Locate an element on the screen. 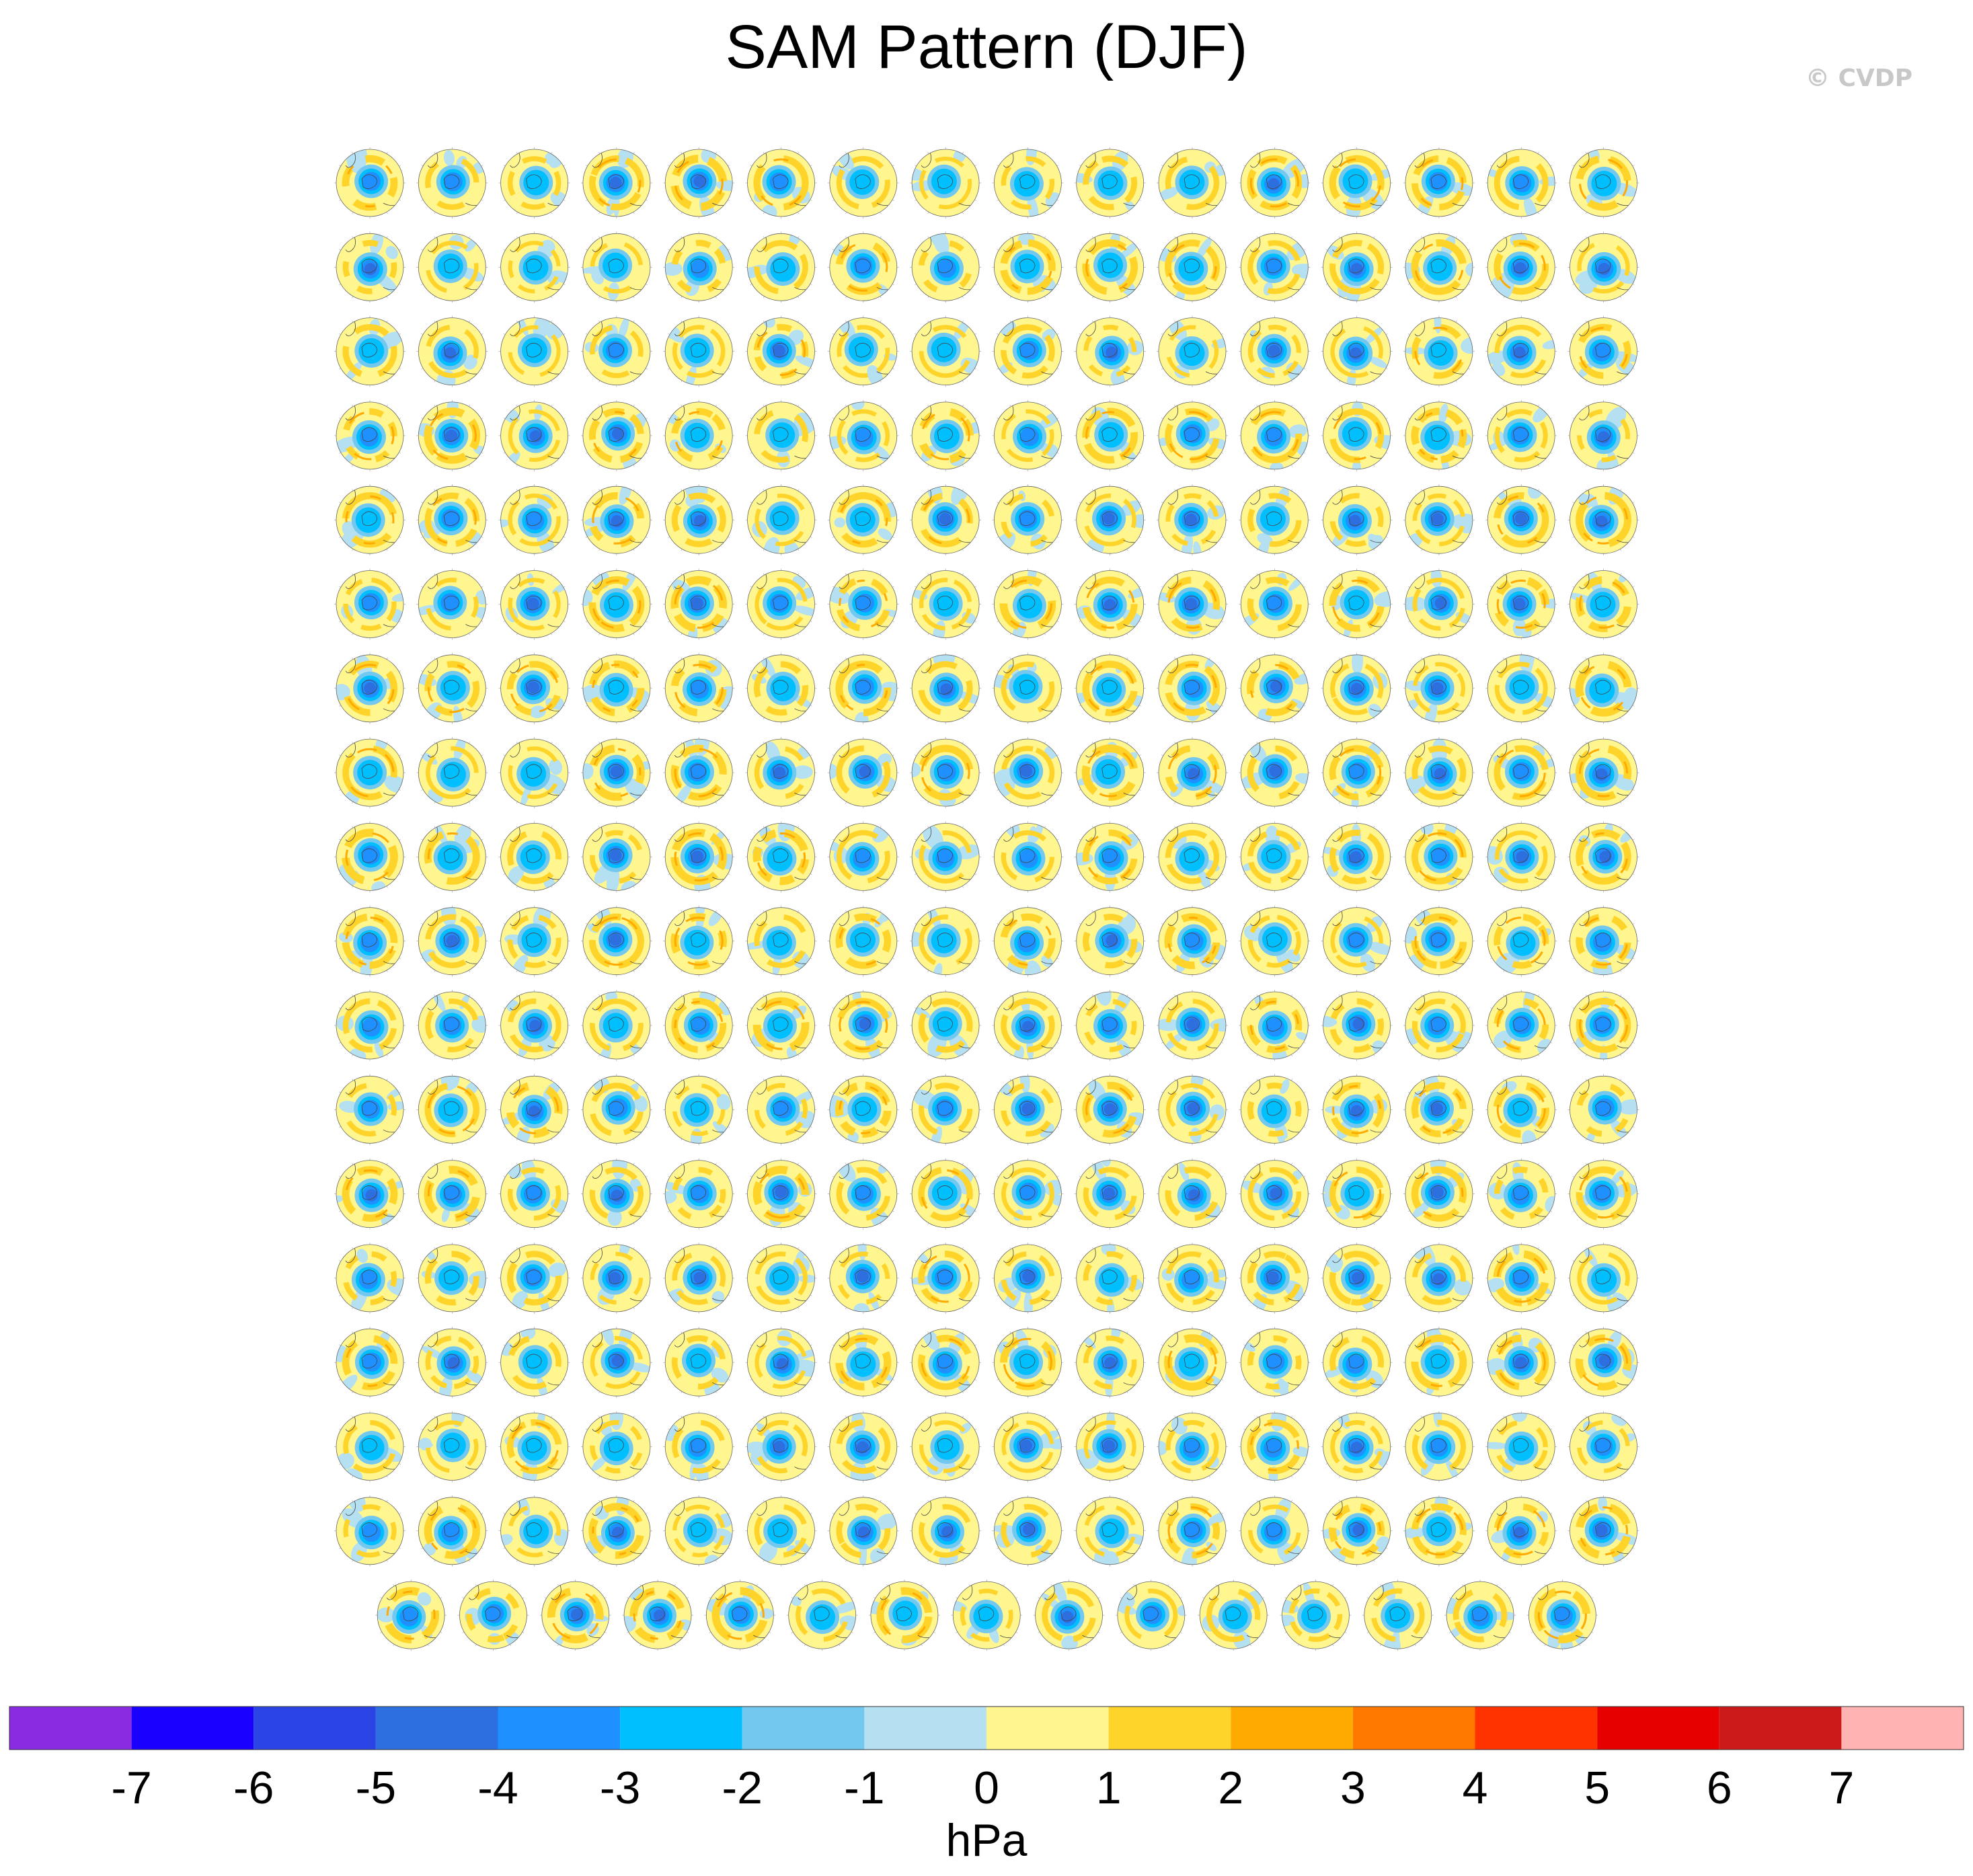 This screenshot has height=1876, width=1973. colorbar-tick-label: 4 is located at coordinates (1476, 1787).